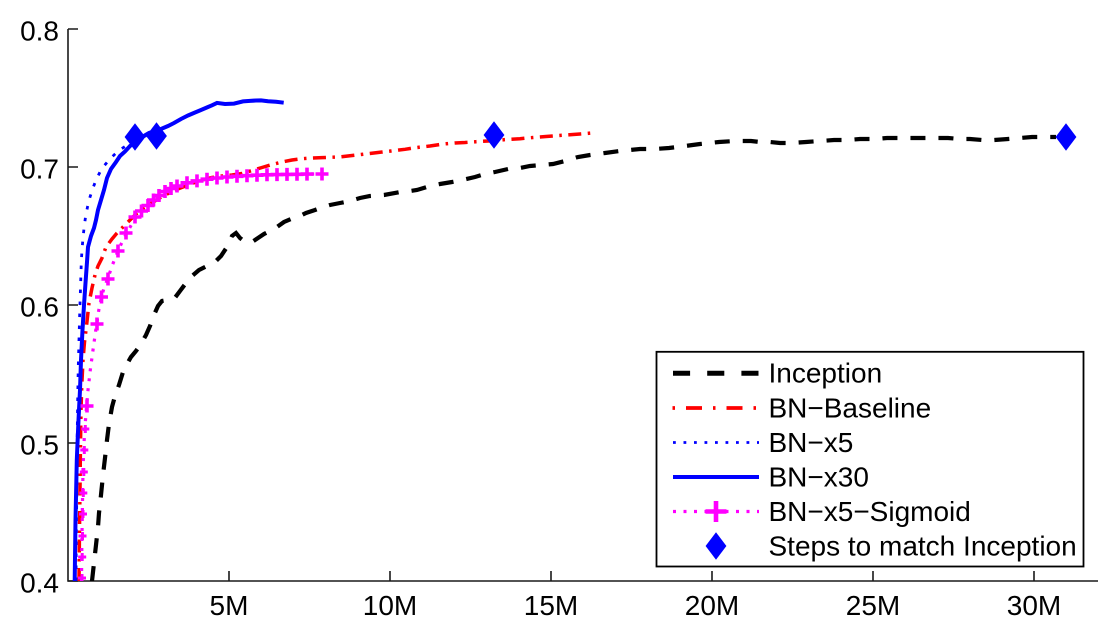 Image resolution: width=1107 pixels, height=633 pixels. Describe the element at coordinates (870, 511) in the screenshot. I see `svg-text: BN−x5−Sigmoid` at that location.